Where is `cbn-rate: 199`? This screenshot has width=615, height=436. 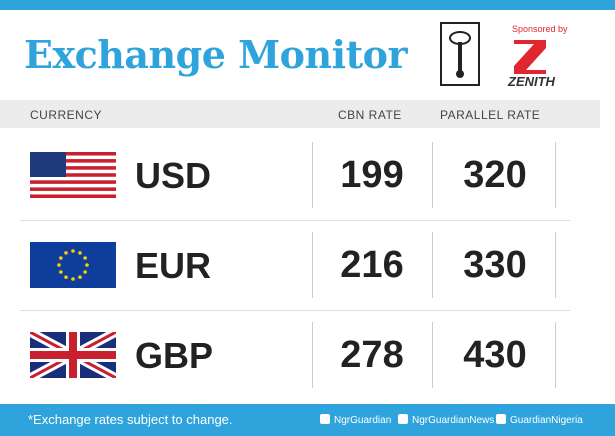 cbn-rate: 199 is located at coordinates (372, 175).